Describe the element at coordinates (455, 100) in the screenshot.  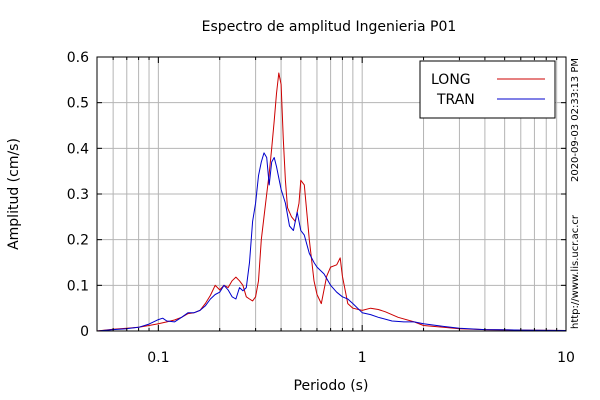
I see `legend-label-tran: TRAN` at that location.